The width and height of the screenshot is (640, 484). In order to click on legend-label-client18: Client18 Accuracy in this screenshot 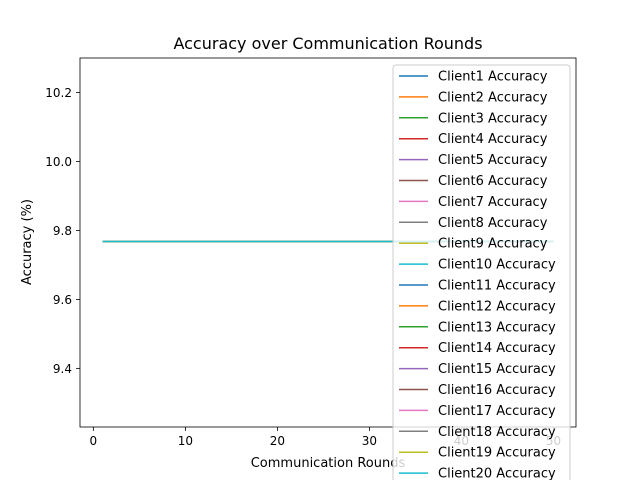, I will do `click(497, 432)`.